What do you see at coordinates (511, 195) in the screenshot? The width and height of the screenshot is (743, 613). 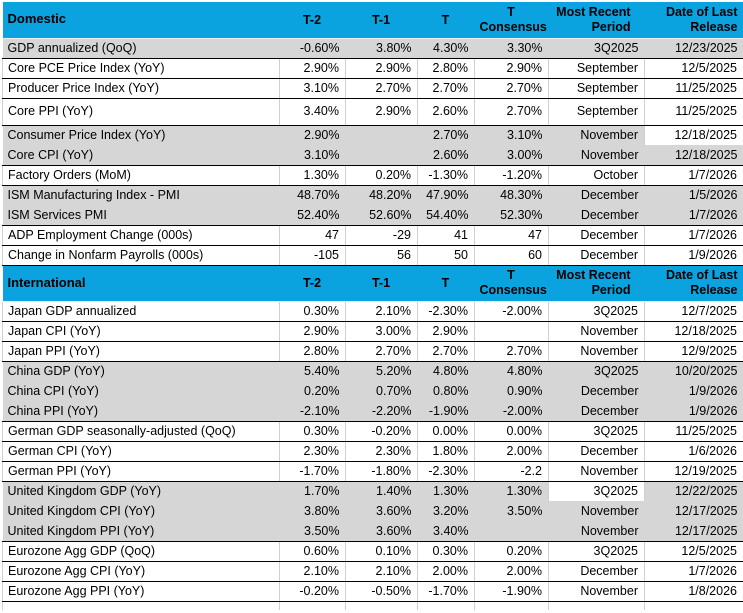 I see `consensus-cell: 48.30%` at bounding box center [511, 195].